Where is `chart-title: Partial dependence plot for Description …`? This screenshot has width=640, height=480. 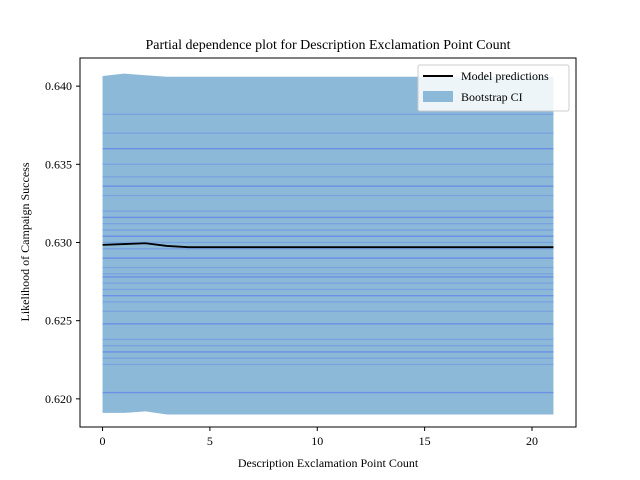 chart-title: Partial dependence plot for Description … is located at coordinates (327, 45).